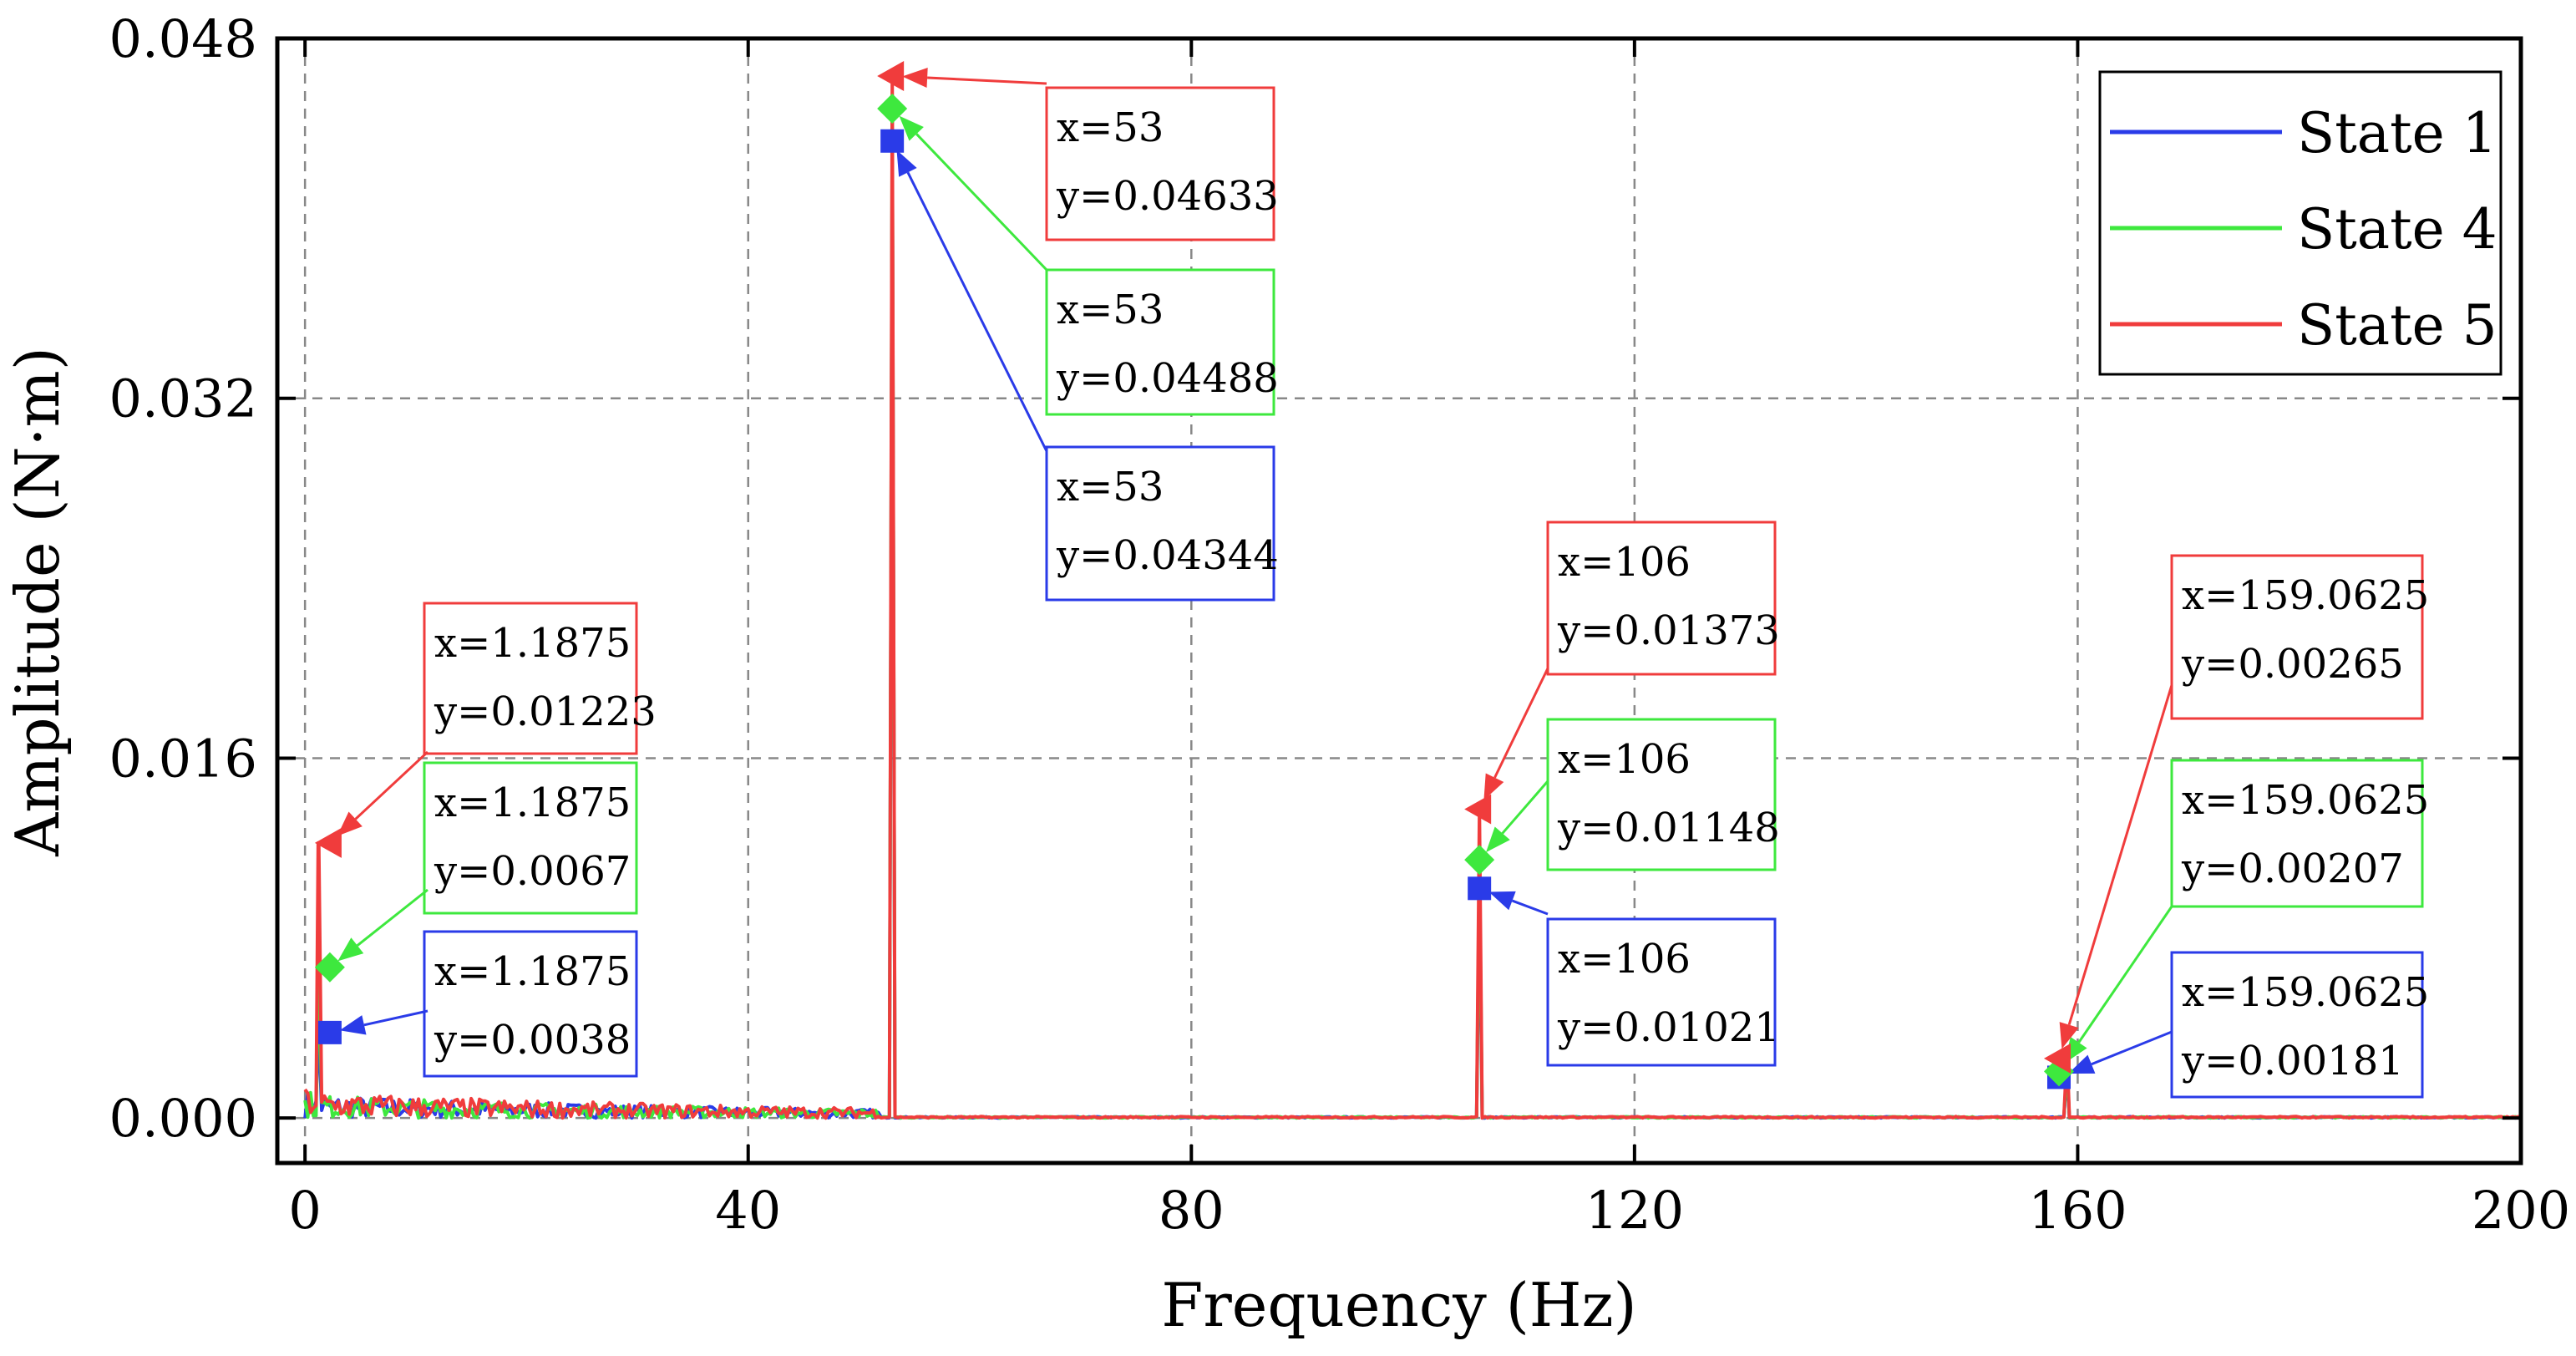 Image resolution: width=2576 pixels, height=1356 pixels. Describe the element at coordinates (1668, 630) in the screenshot. I see `annotation-y-value: y=0.01373` at that location.